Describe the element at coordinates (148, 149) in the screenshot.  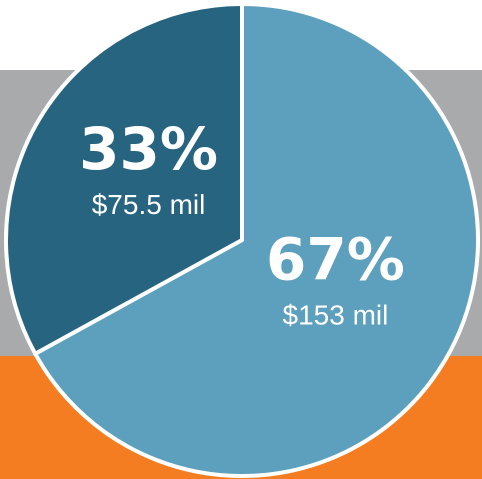
I see `percent-label: 33%` at that location.